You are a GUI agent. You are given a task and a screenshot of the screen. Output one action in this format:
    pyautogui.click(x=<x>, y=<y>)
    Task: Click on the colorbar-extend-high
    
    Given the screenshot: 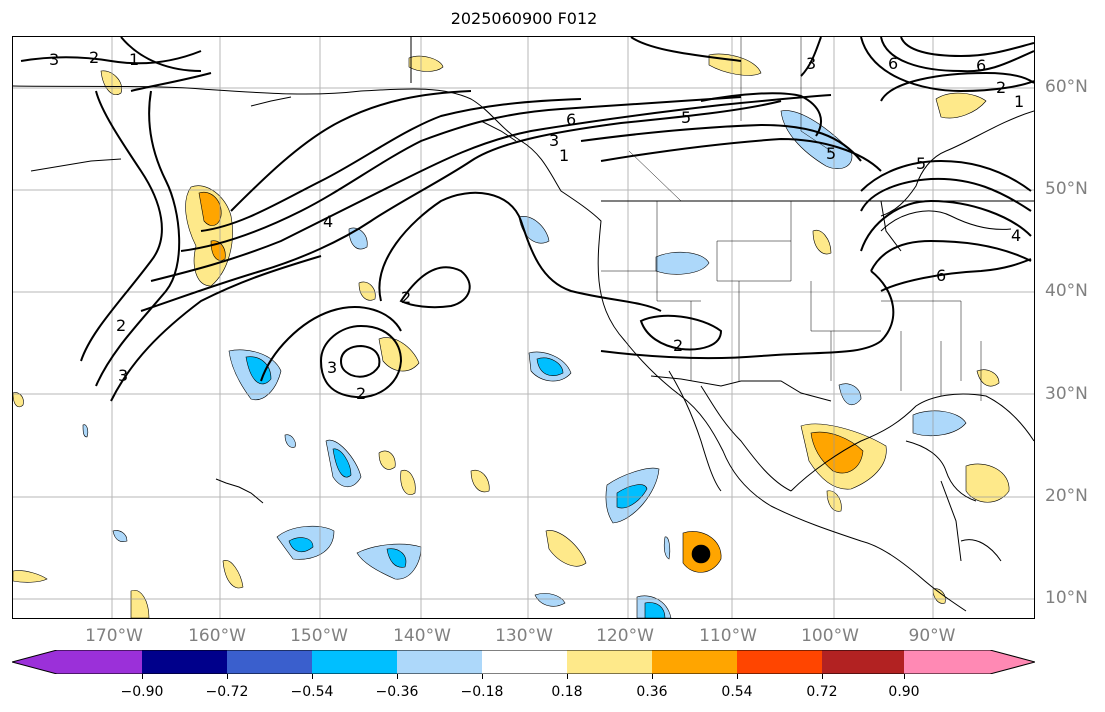 What is the action you would take?
    pyautogui.click(x=969, y=662)
    